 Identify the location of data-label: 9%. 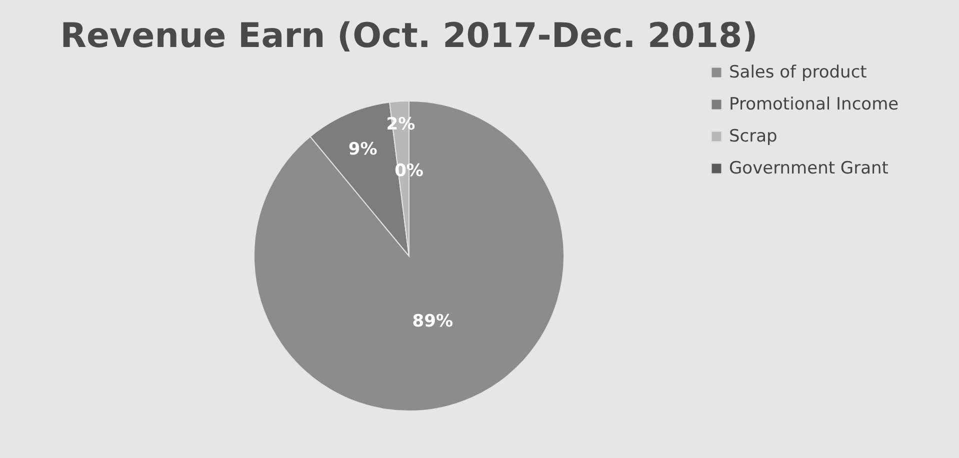
(363, 149).